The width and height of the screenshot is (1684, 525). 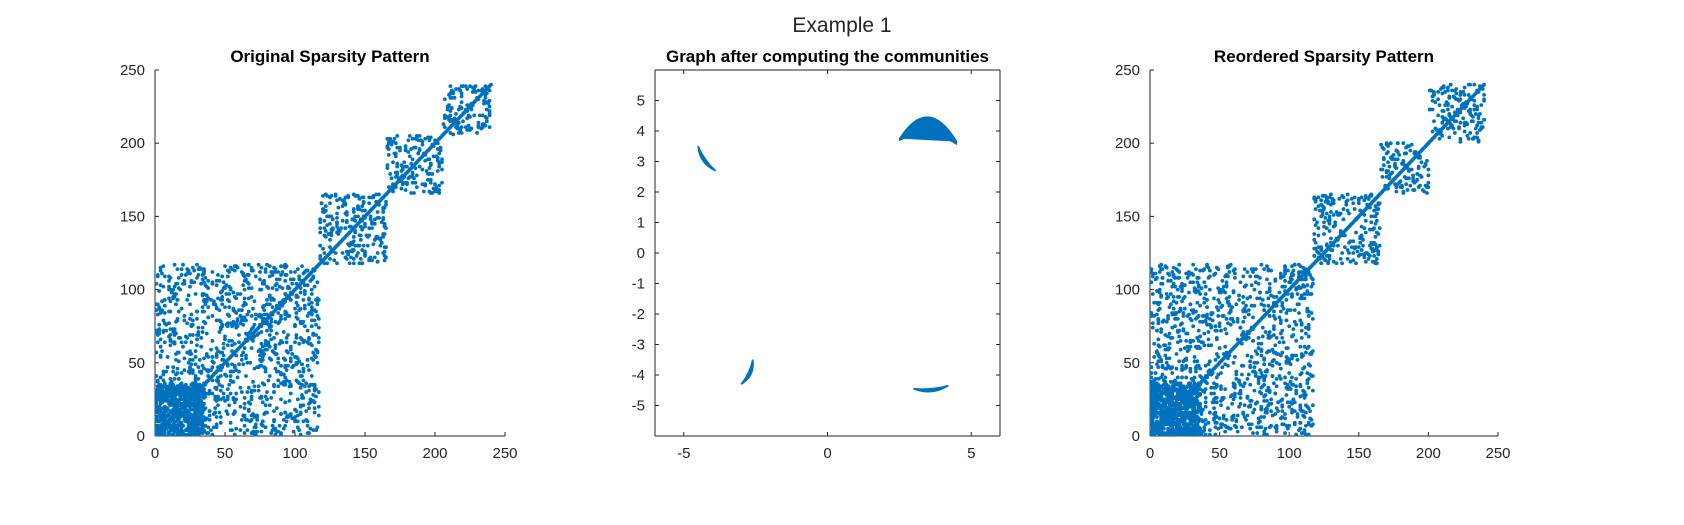 I want to click on y-tick-label: 0, so click(x=641, y=253).